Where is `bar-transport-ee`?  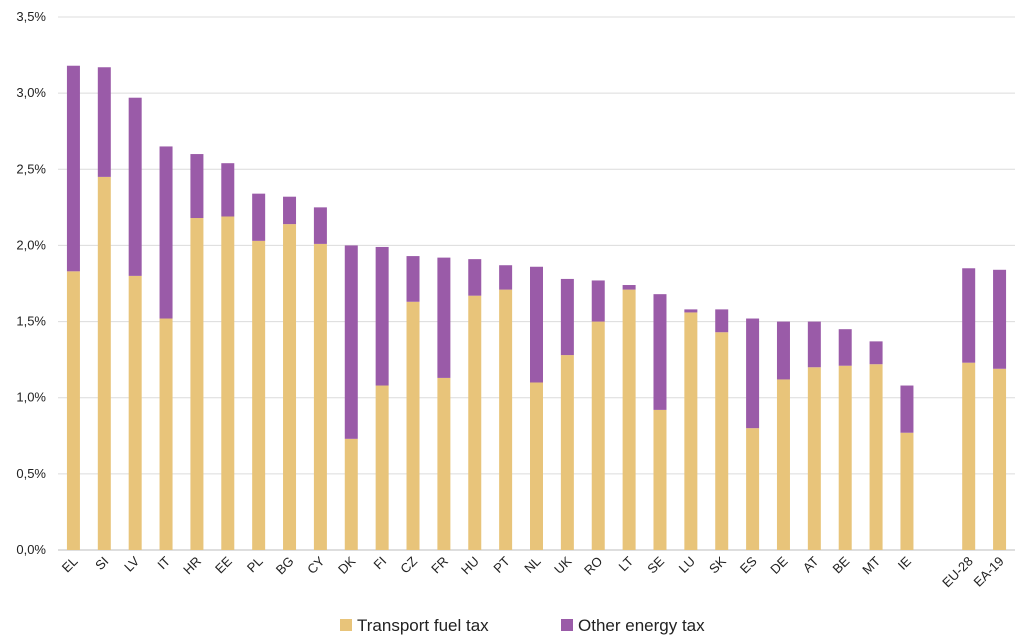
bar-transport-ee is located at coordinates (228, 383).